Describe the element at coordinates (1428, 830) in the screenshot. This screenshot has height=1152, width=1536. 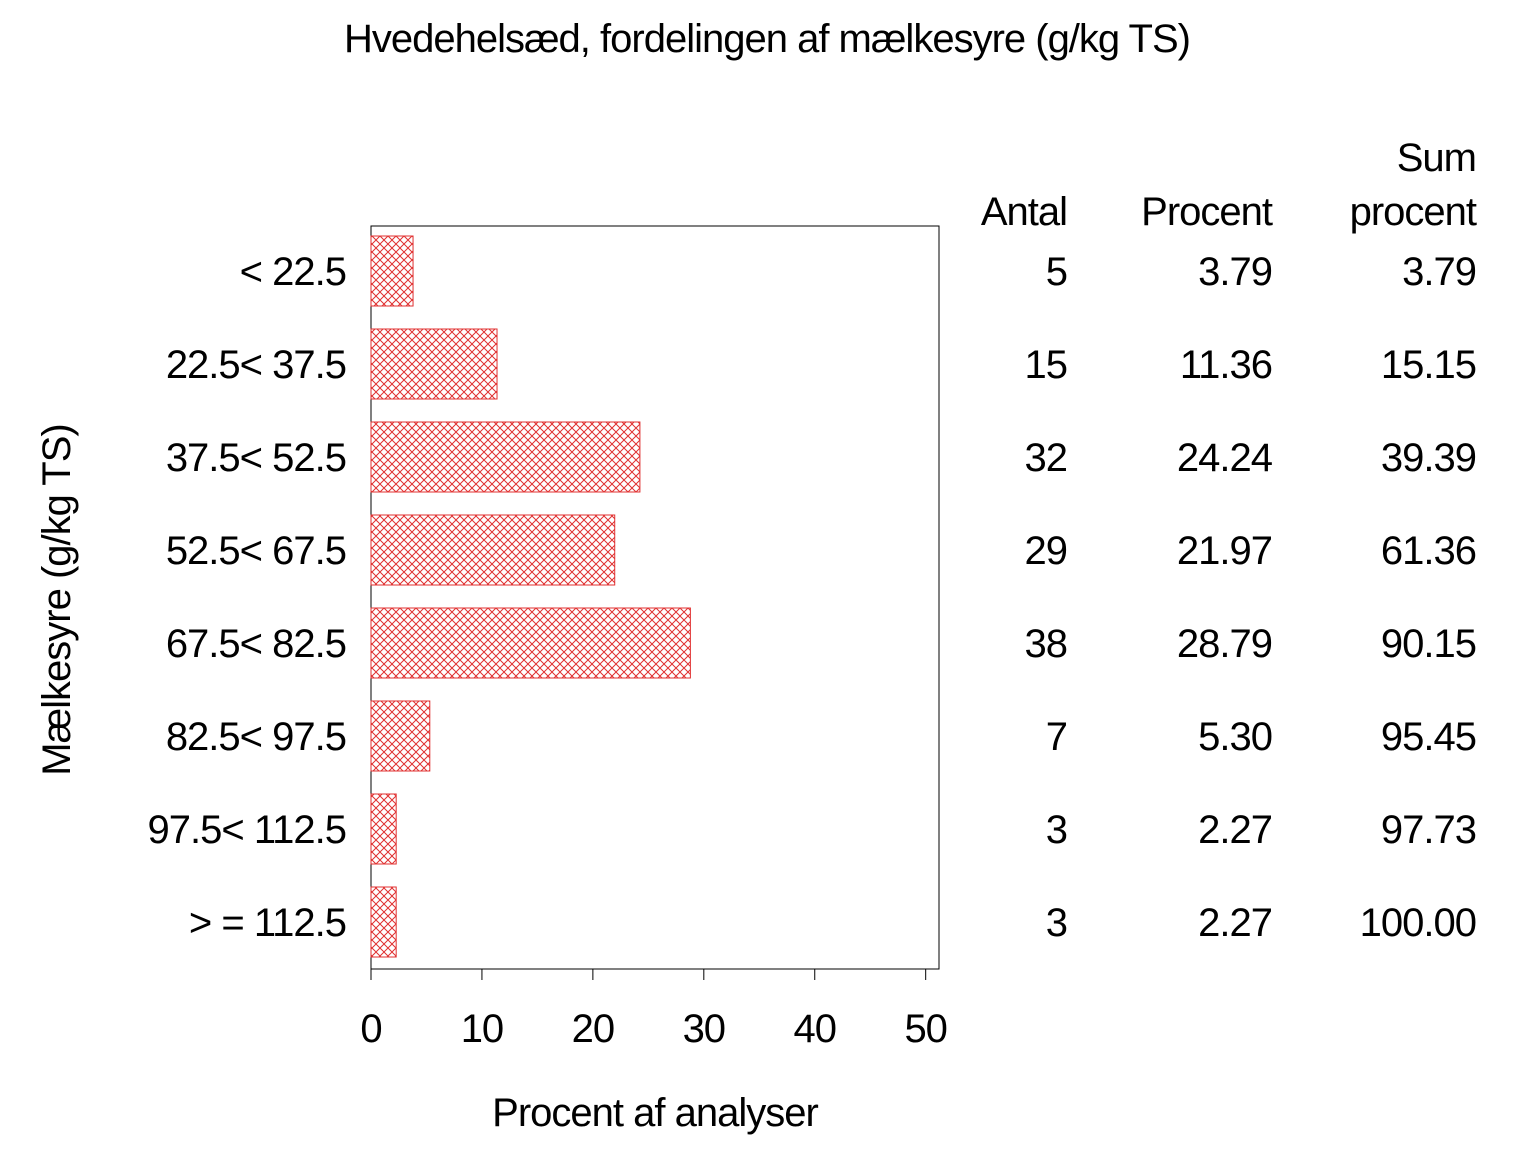
I see `table-cumulative: 97.73` at that location.